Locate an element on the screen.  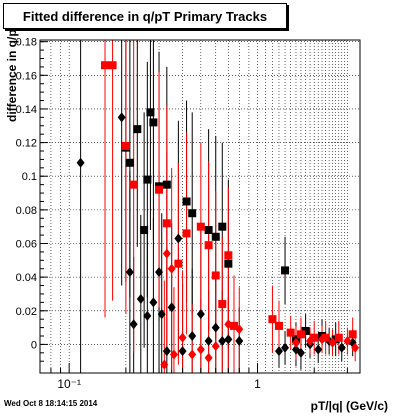
chart-title-box: Fitted difference in q/pT Primary Tracks is located at coordinates (145, 16).